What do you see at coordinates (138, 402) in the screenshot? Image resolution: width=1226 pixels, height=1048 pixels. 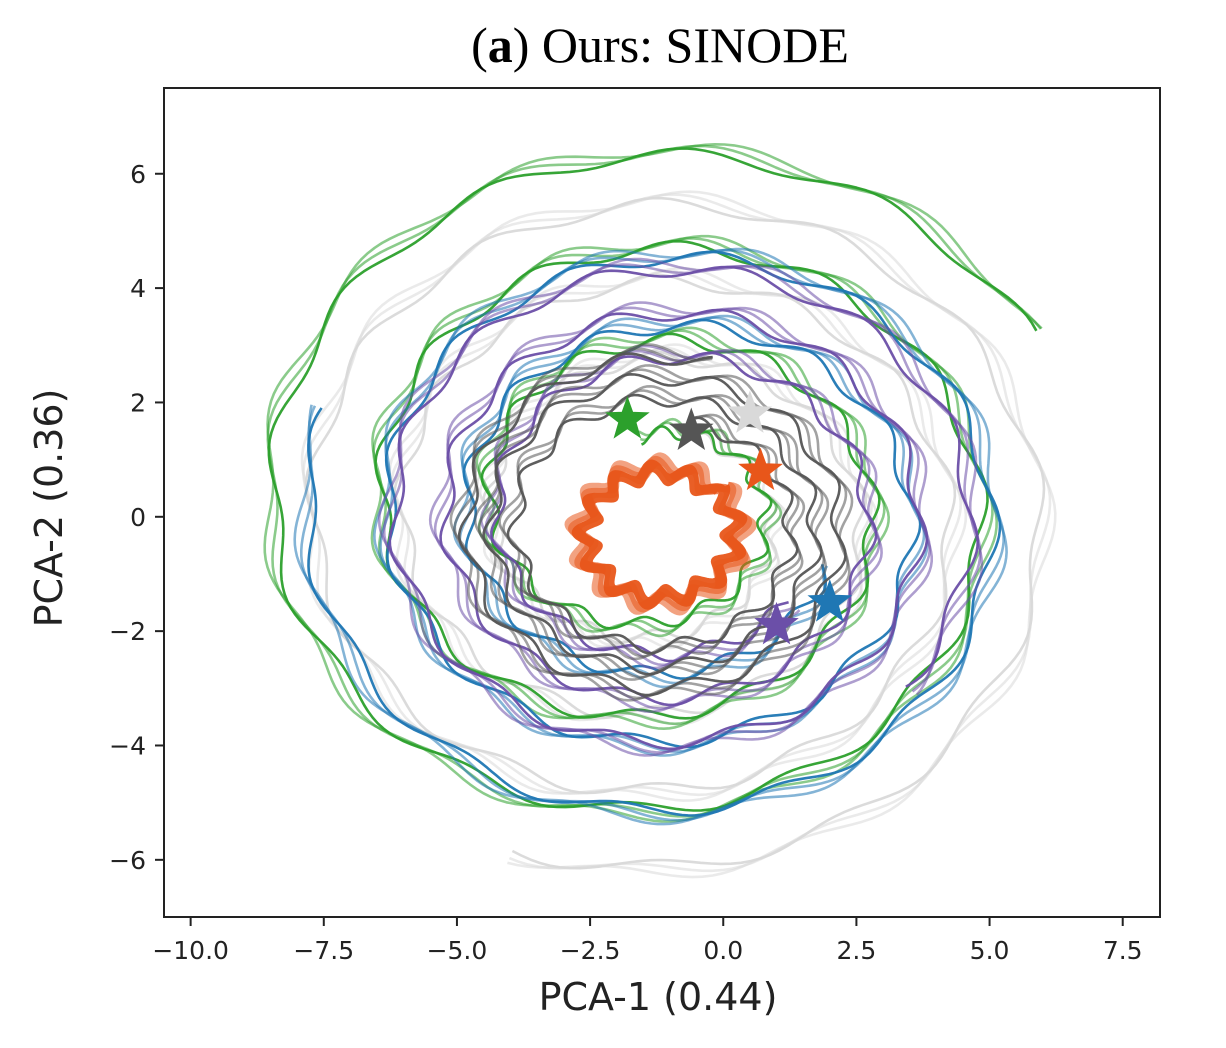 I see `y-tick-label: 2` at bounding box center [138, 402].